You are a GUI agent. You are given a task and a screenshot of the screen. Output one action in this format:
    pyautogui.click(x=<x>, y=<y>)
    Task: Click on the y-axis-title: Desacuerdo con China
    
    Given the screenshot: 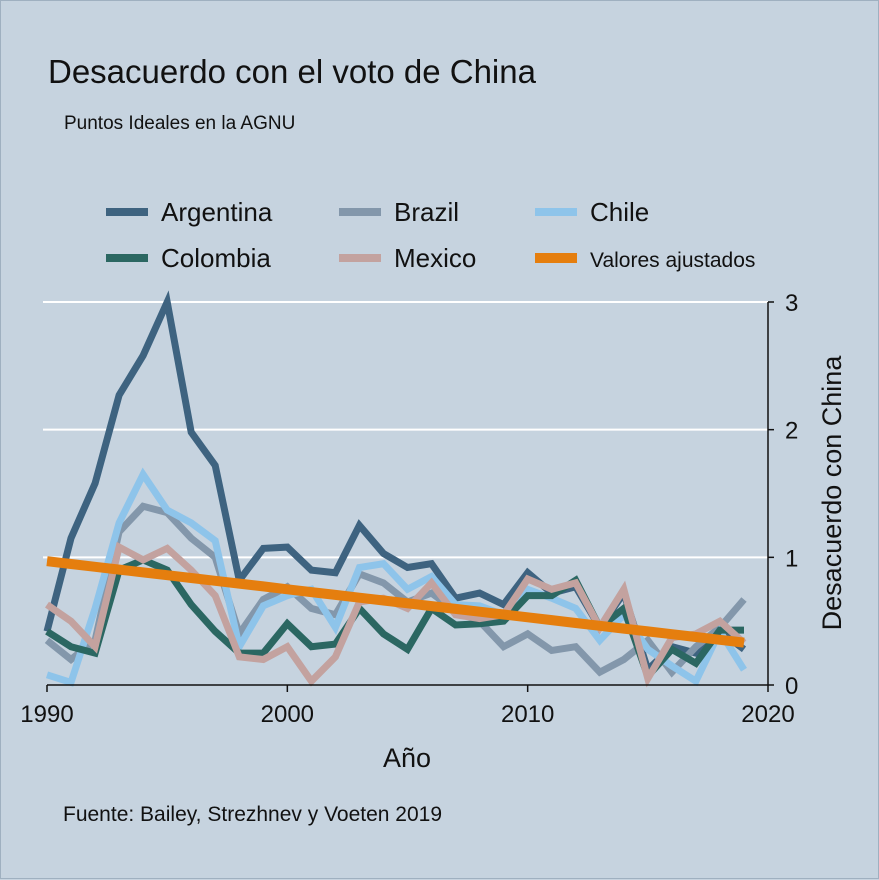 What is the action you would take?
    pyautogui.click(x=832, y=493)
    